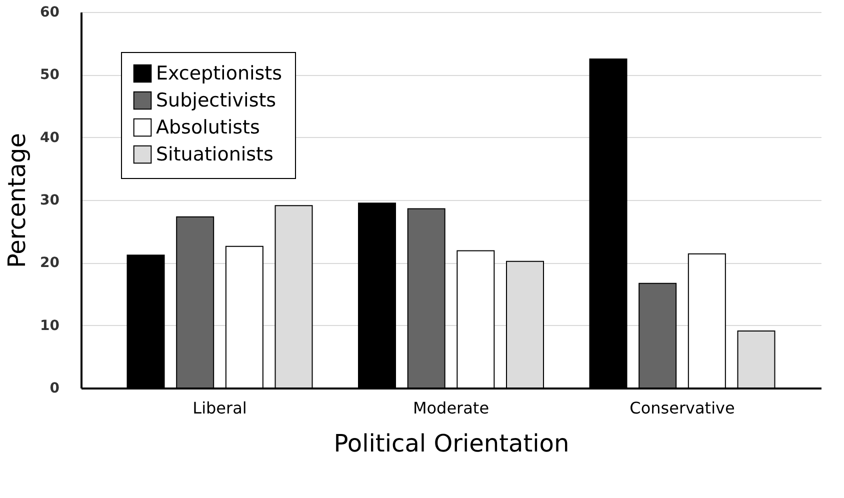  I want to click on y-axis-title: Percentage, so click(17, 200).